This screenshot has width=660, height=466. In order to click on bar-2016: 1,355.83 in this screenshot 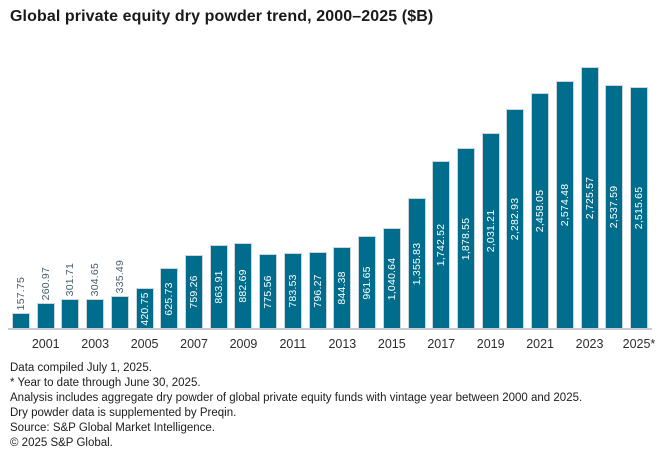, I will do `click(416, 263)`.